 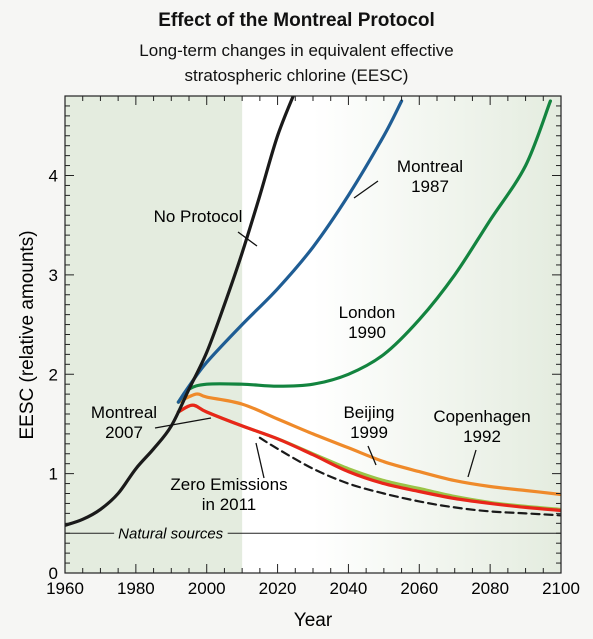 What do you see at coordinates (366, 189) in the screenshot?
I see `leader-line-montreal-1987` at bounding box center [366, 189].